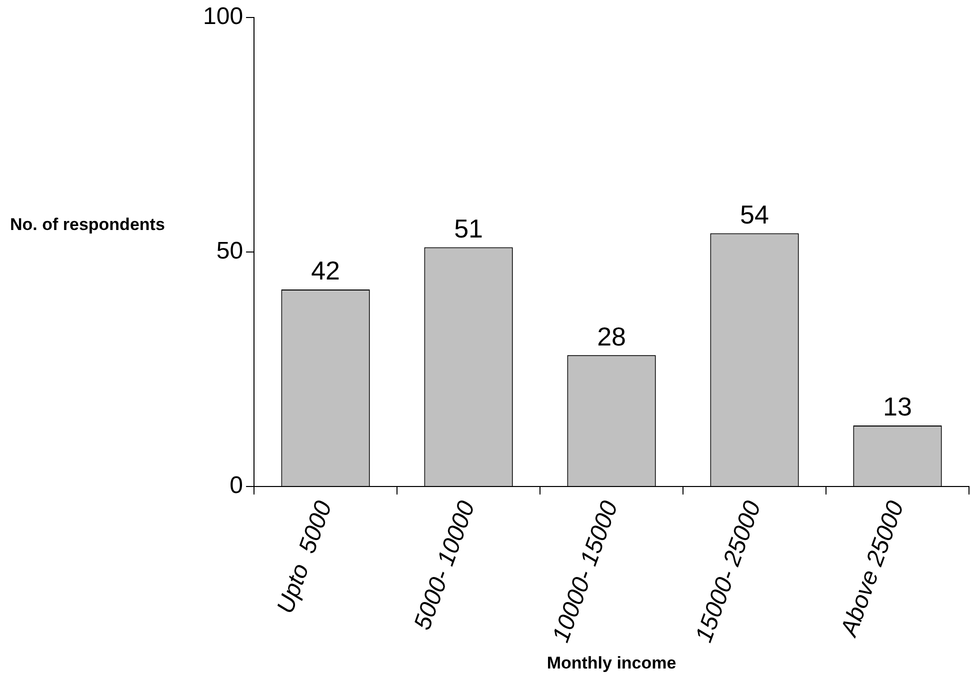 Image resolution: width=971 pixels, height=688 pixels. I want to click on y-tick-label: 50, so click(230, 251).